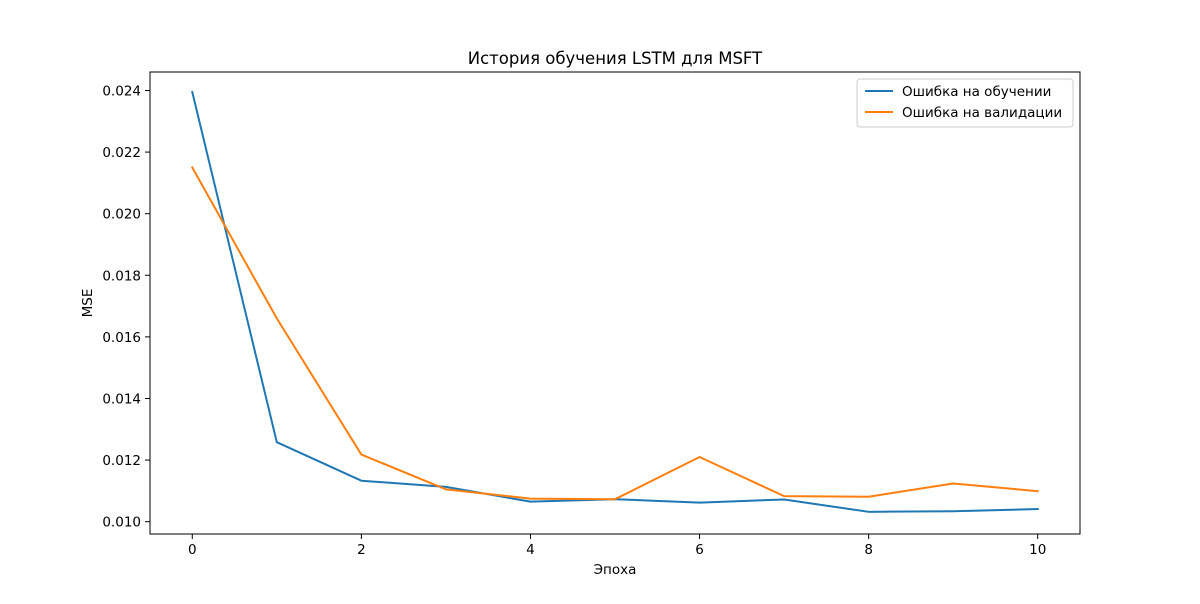 This screenshot has width=1200, height=604. I want to click on legend-label: Ошибка на валидации, so click(982, 113).